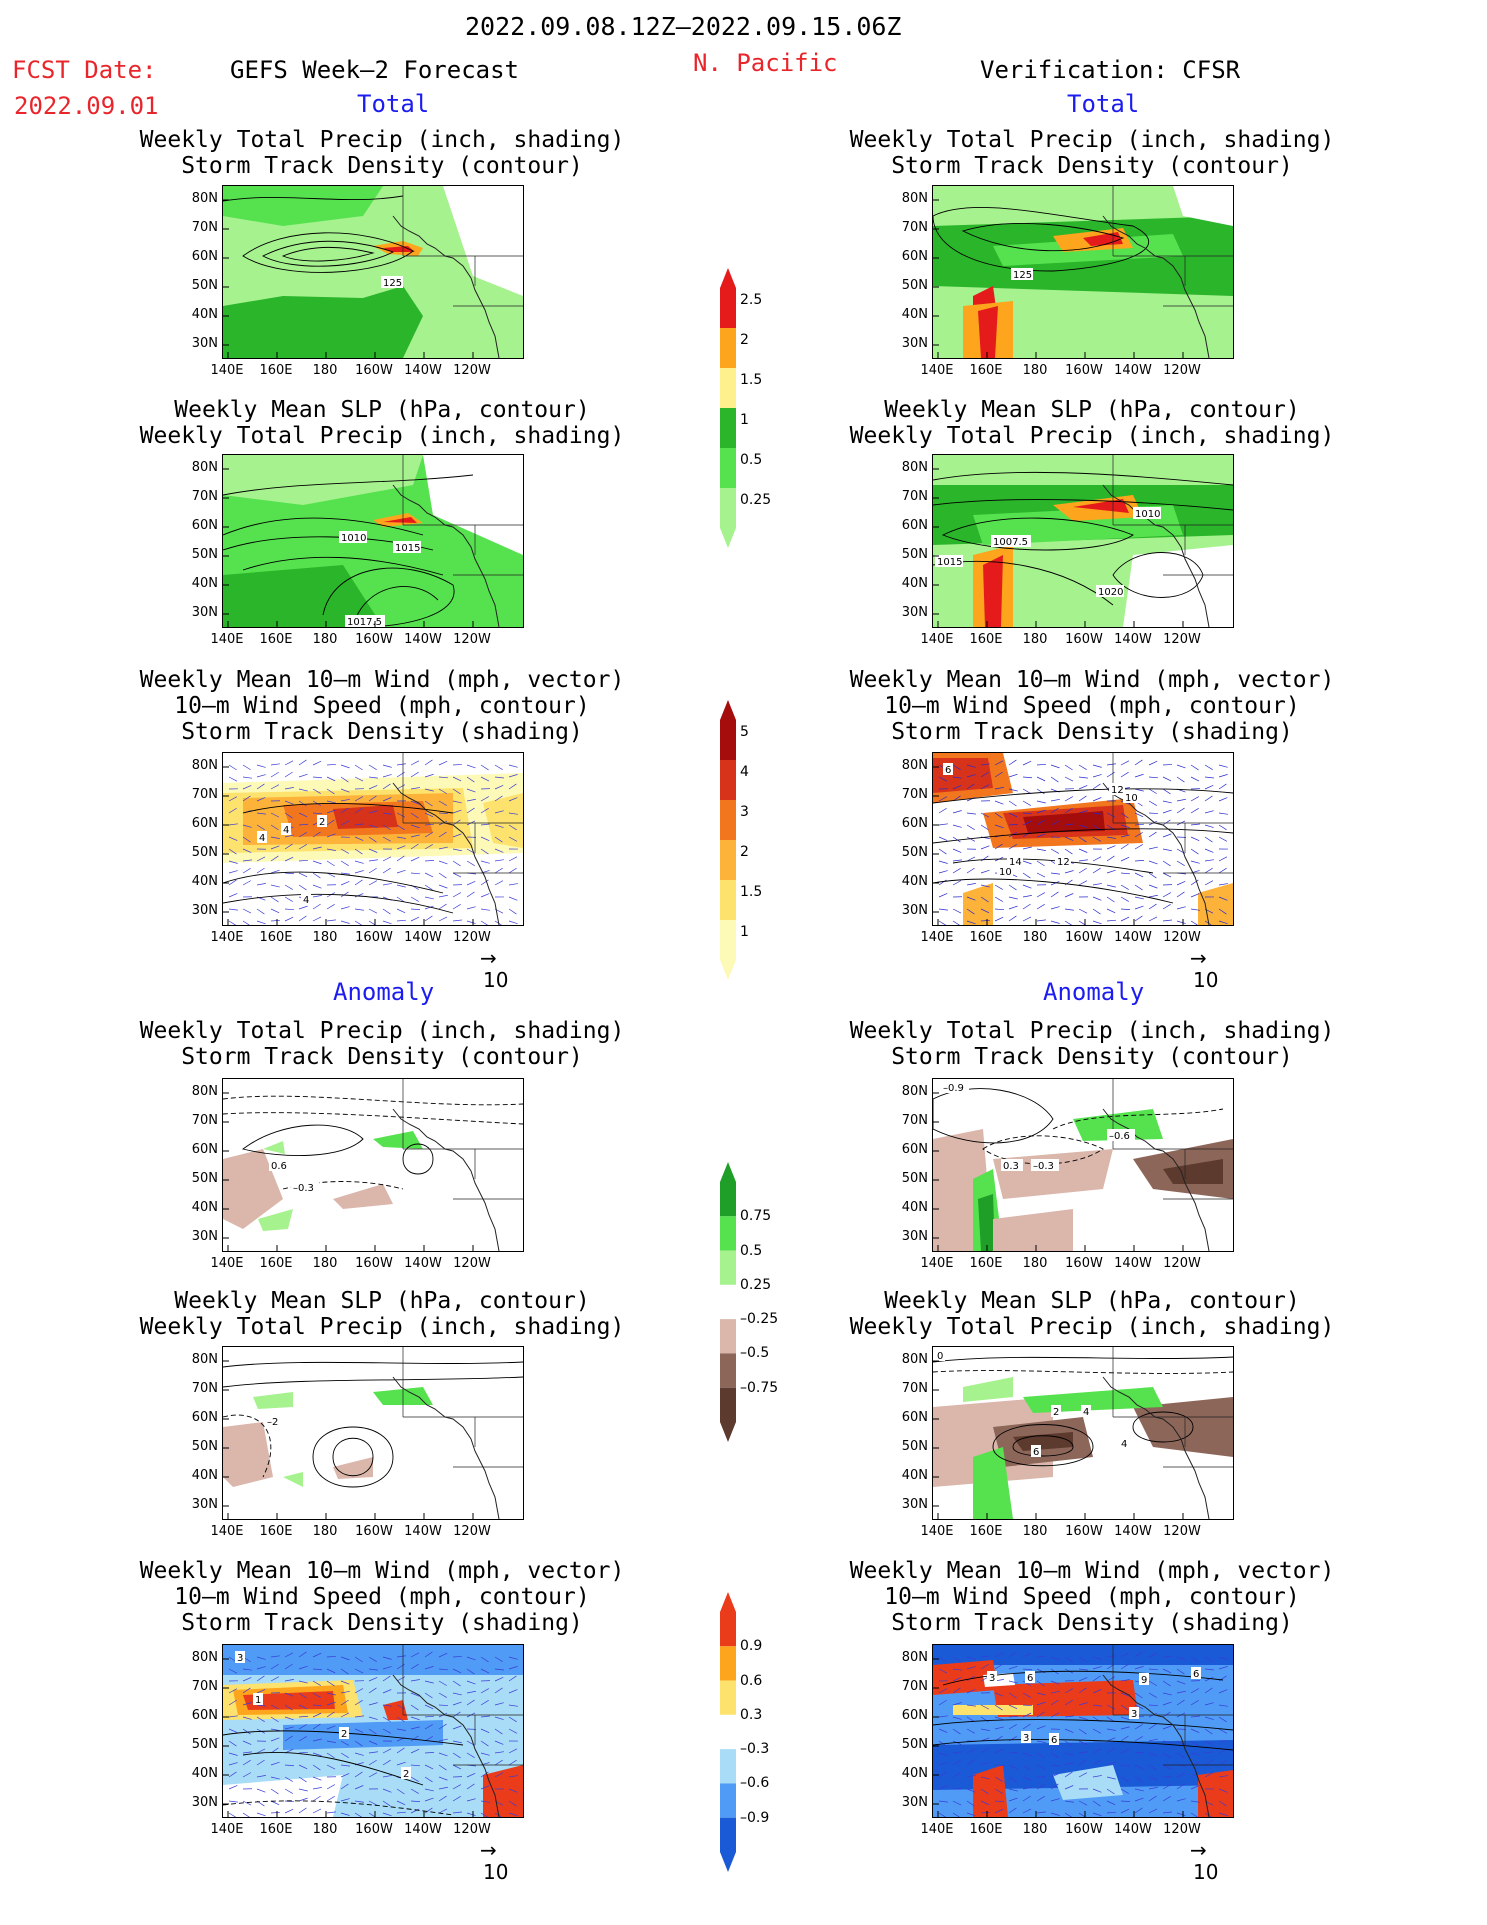  Describe the element at coordinates (1103, 104) in the screenshot. I see `section-total-right: Total` at that location.